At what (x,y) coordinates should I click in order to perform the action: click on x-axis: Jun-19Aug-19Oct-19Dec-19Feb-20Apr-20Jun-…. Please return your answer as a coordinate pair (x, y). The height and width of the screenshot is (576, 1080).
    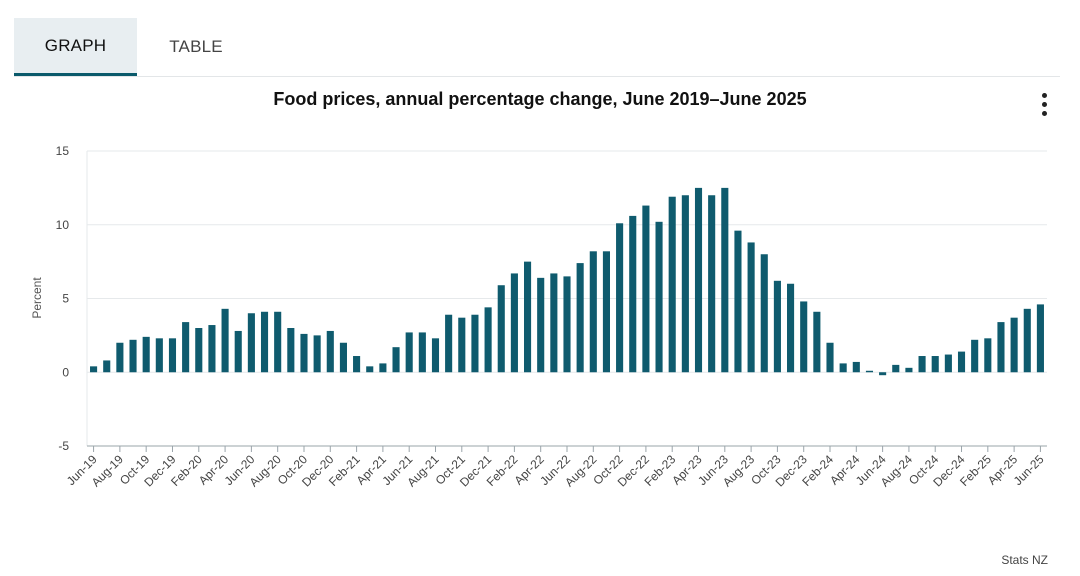
    Looking at the image, I should click on (555, 467).